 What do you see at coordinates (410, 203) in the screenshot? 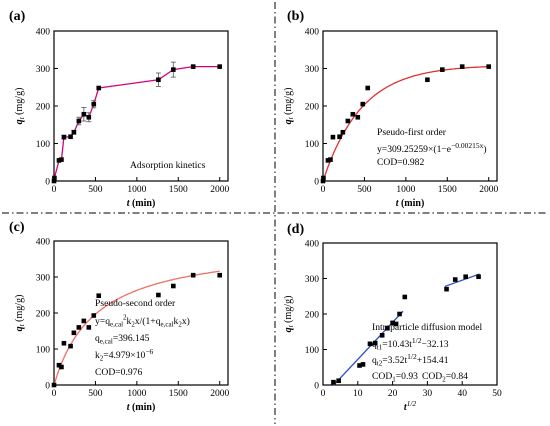
I see `x-axis-label-b: t (min)` at bounding box center [410, 203].